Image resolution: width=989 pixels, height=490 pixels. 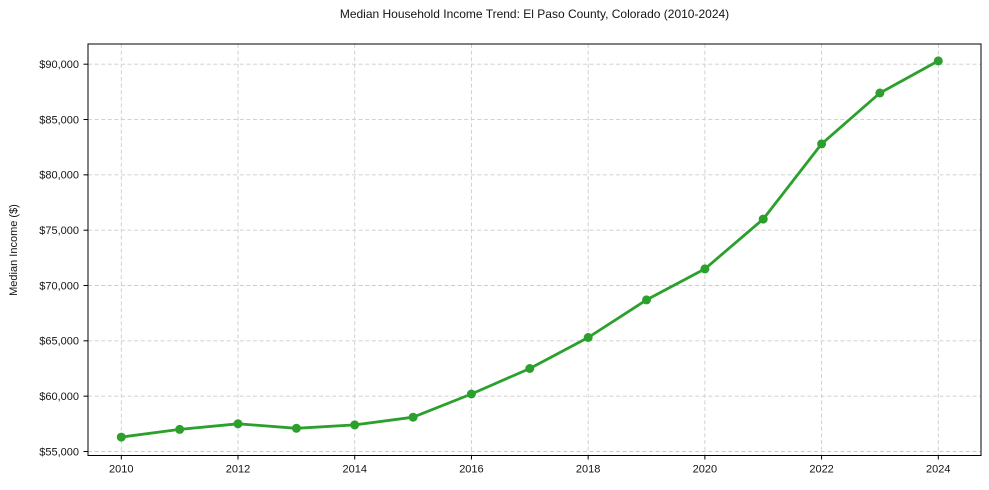 I want to click on data-point-2014, so click(x=355, y=425).